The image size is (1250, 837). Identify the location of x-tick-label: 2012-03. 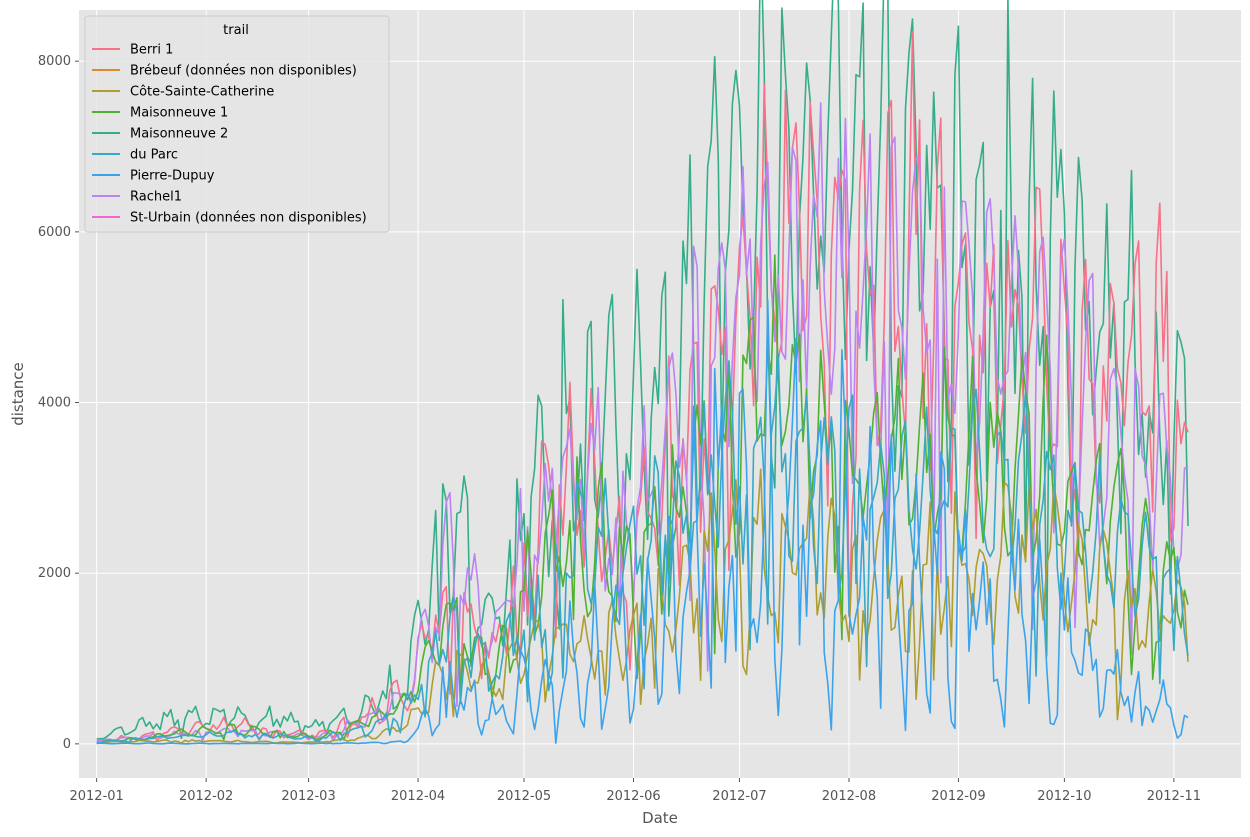
(308, 796).